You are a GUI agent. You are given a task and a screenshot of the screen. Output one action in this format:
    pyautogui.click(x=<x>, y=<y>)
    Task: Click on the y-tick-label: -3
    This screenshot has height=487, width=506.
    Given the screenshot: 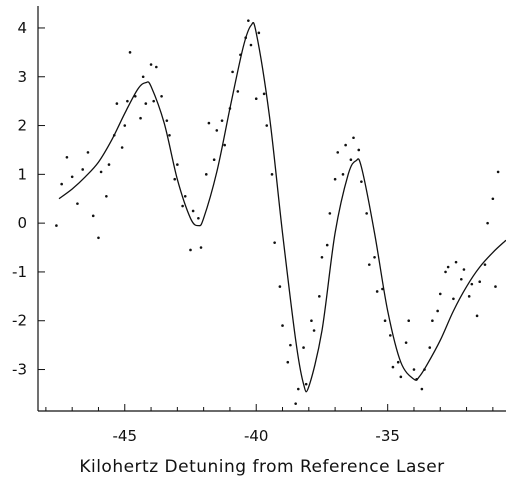 What is the action you would take?
    pyautogui.click(x=19, y=370)
    